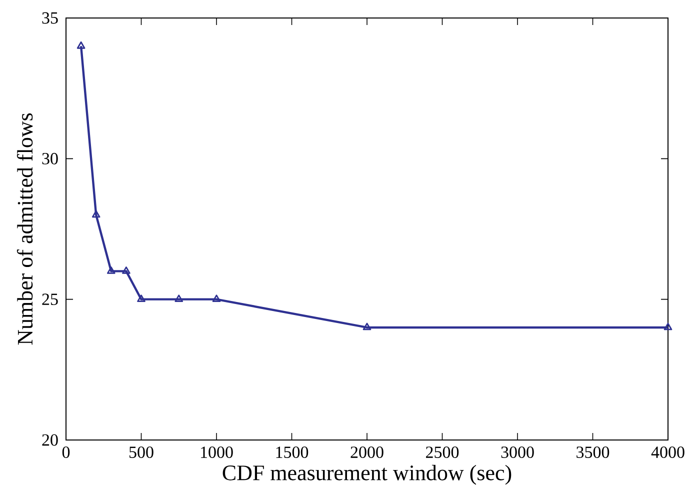 The height and width of the screenshot is (503, 690). What do you see at coordinates (66, 452) in the screenshot?
I see `x-tick-label: 0` at bounding box center [66, 452].